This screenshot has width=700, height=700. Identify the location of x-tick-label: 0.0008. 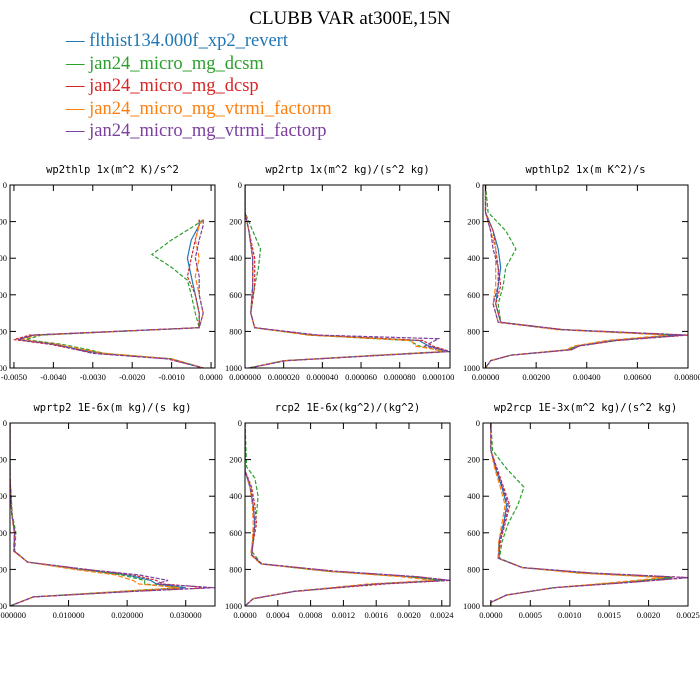
(310, 615).